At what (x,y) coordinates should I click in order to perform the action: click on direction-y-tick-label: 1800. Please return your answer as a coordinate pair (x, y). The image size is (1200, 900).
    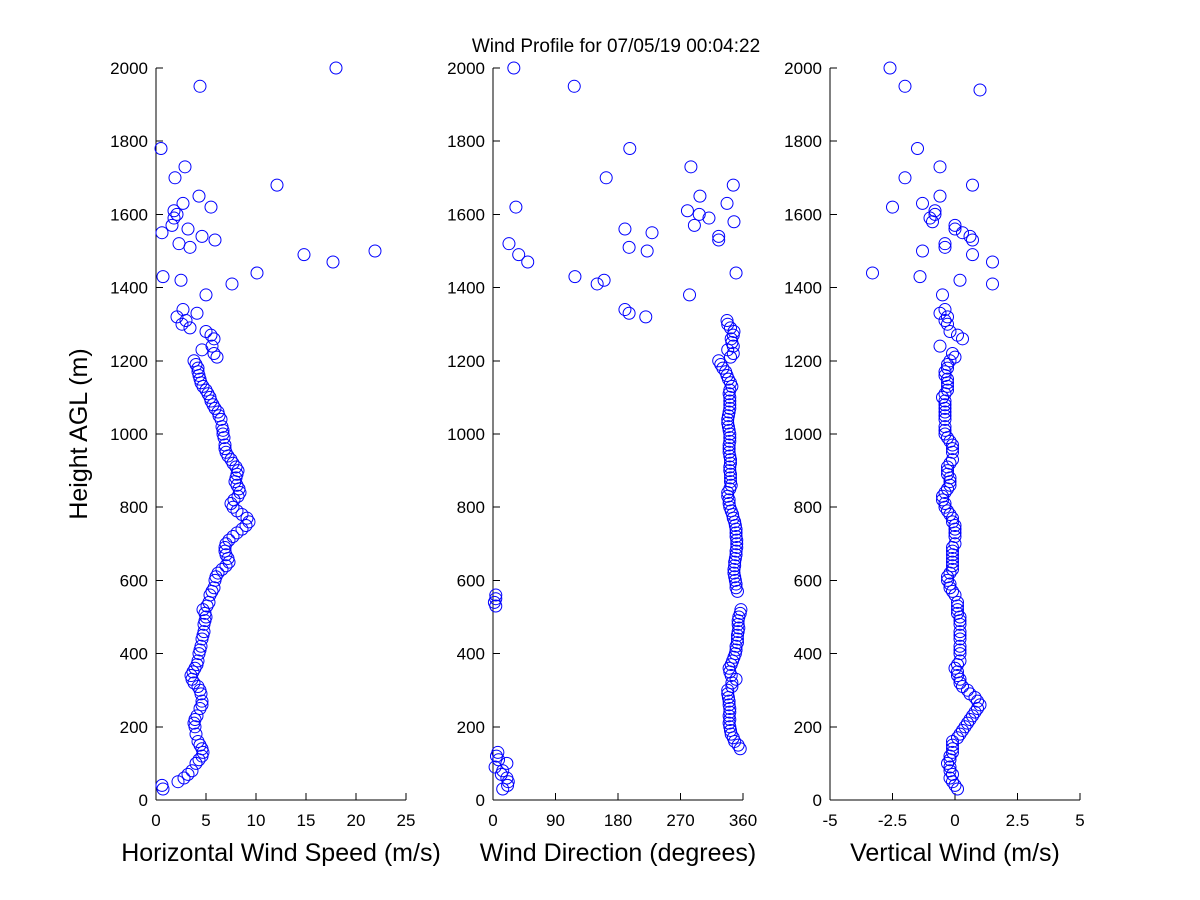
    Looking at the image, I should click on (466, 141).